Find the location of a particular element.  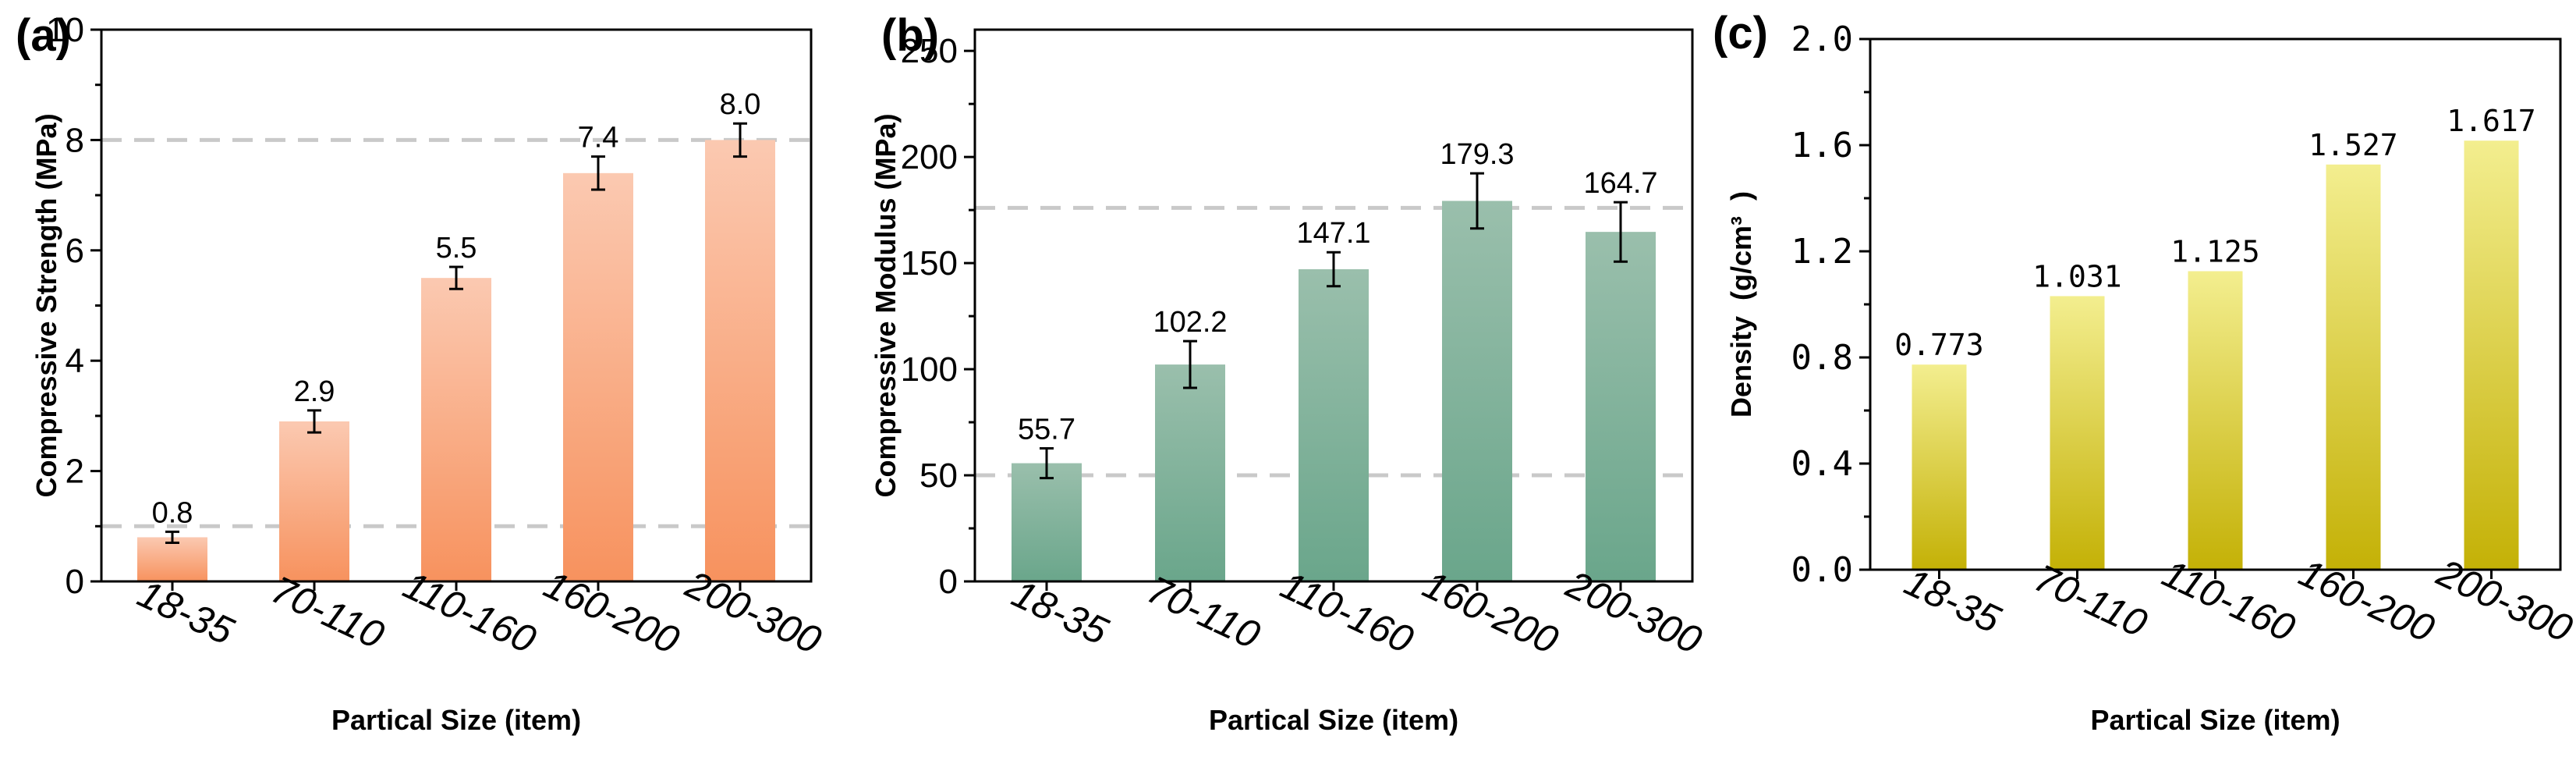

y-tick-label: 50 is located at coordinates (939, 476).